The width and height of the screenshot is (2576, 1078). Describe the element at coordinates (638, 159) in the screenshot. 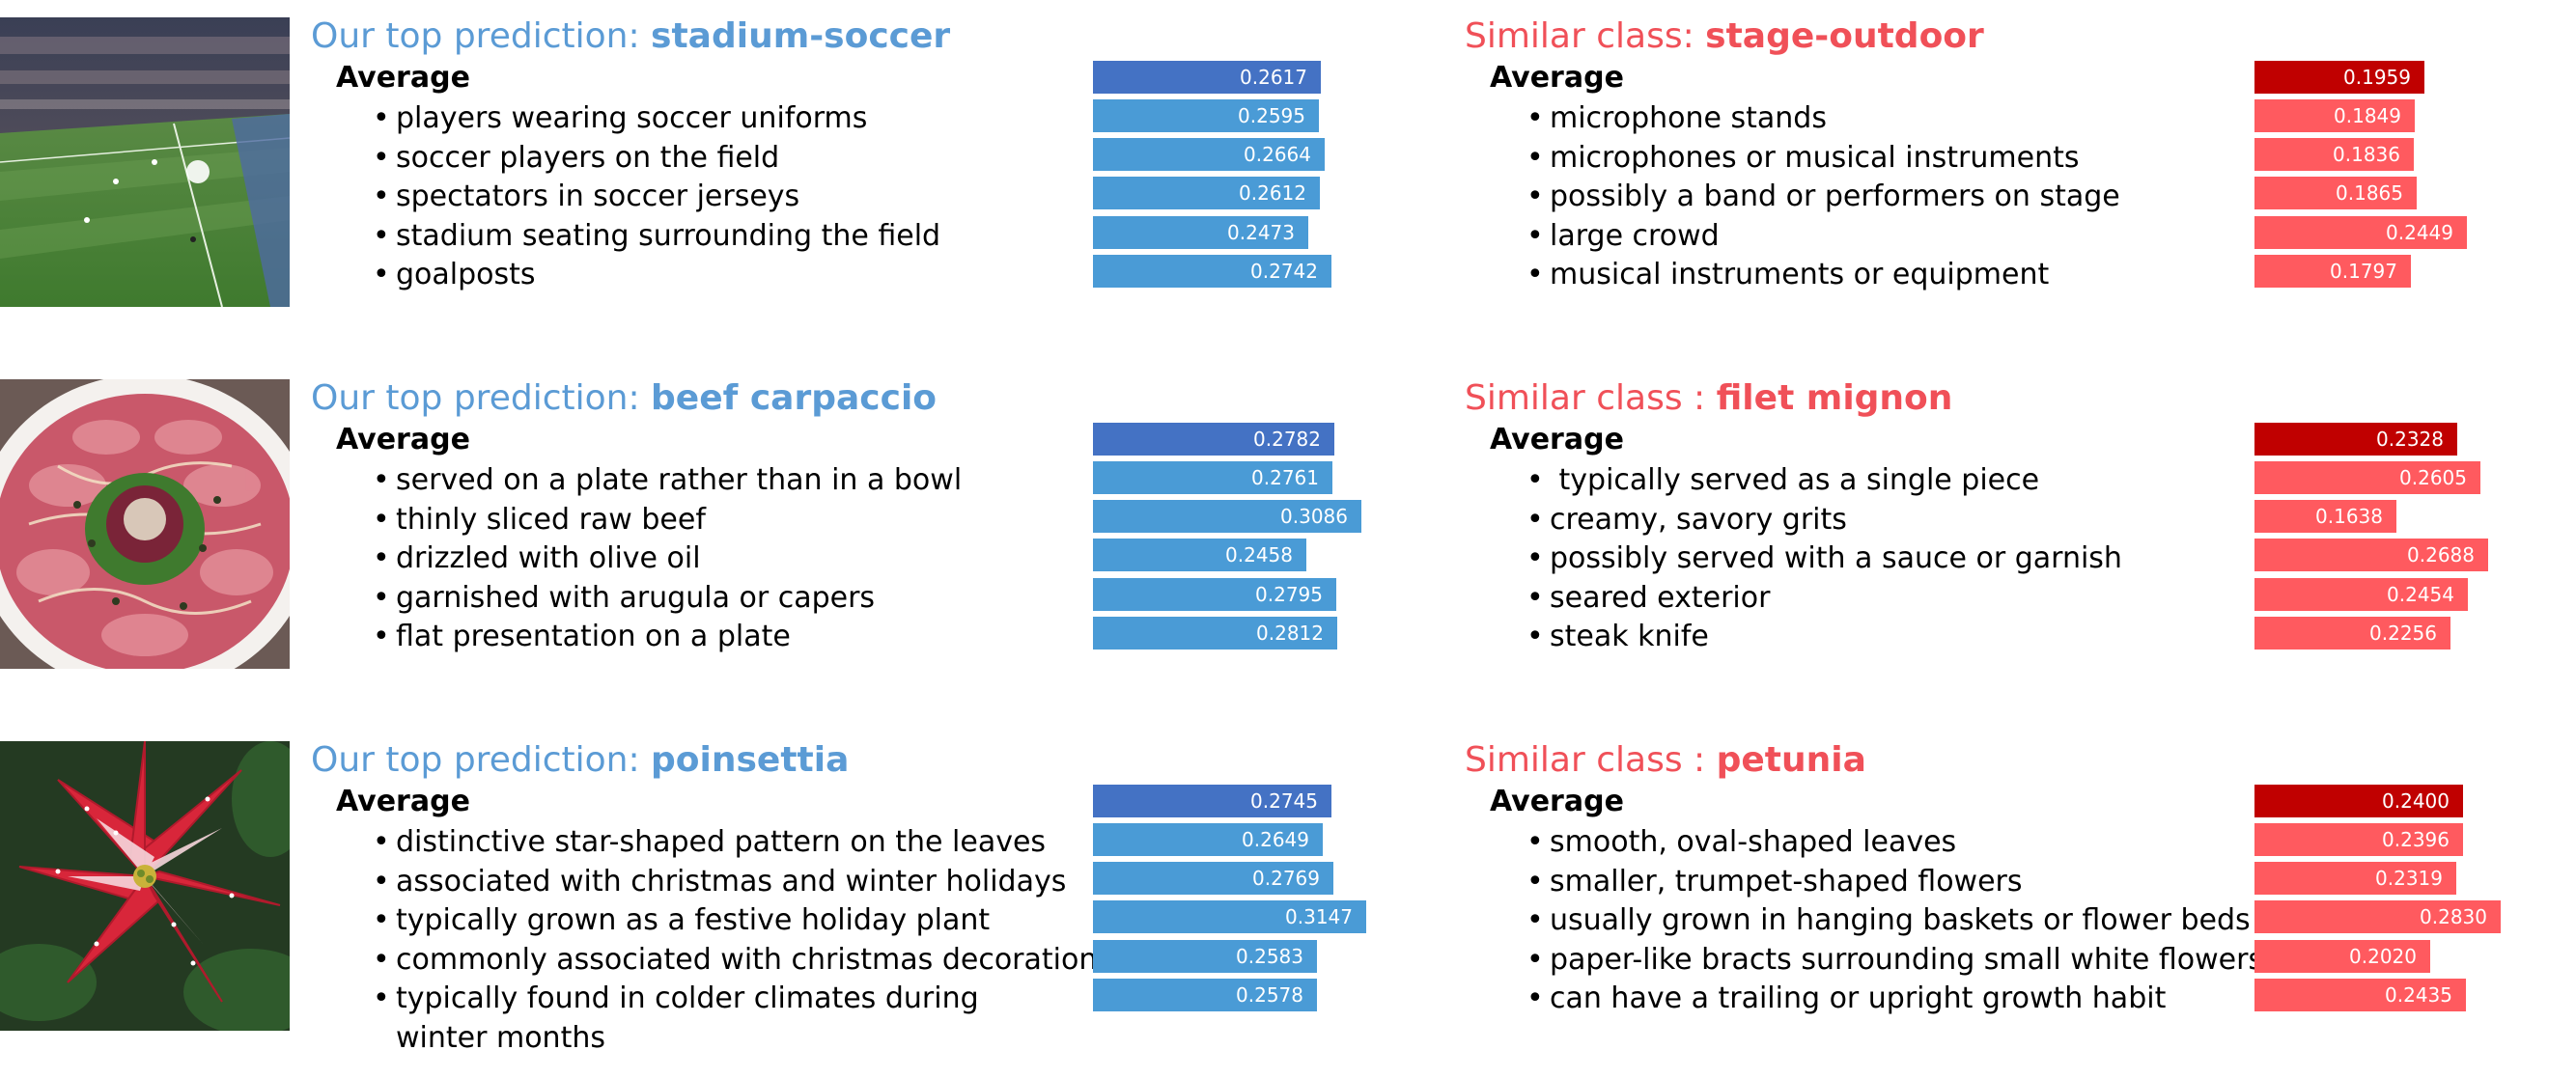

I see `list-item: soccer players on the field` at that location.